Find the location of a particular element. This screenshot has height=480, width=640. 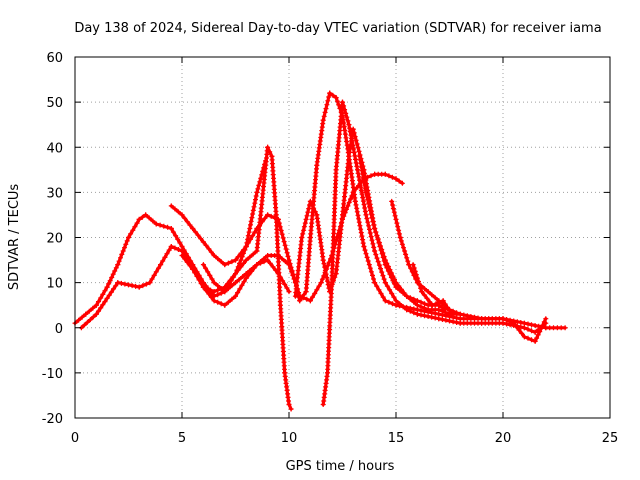

y-tick-label: 30 is located at coordinates (54, 193).